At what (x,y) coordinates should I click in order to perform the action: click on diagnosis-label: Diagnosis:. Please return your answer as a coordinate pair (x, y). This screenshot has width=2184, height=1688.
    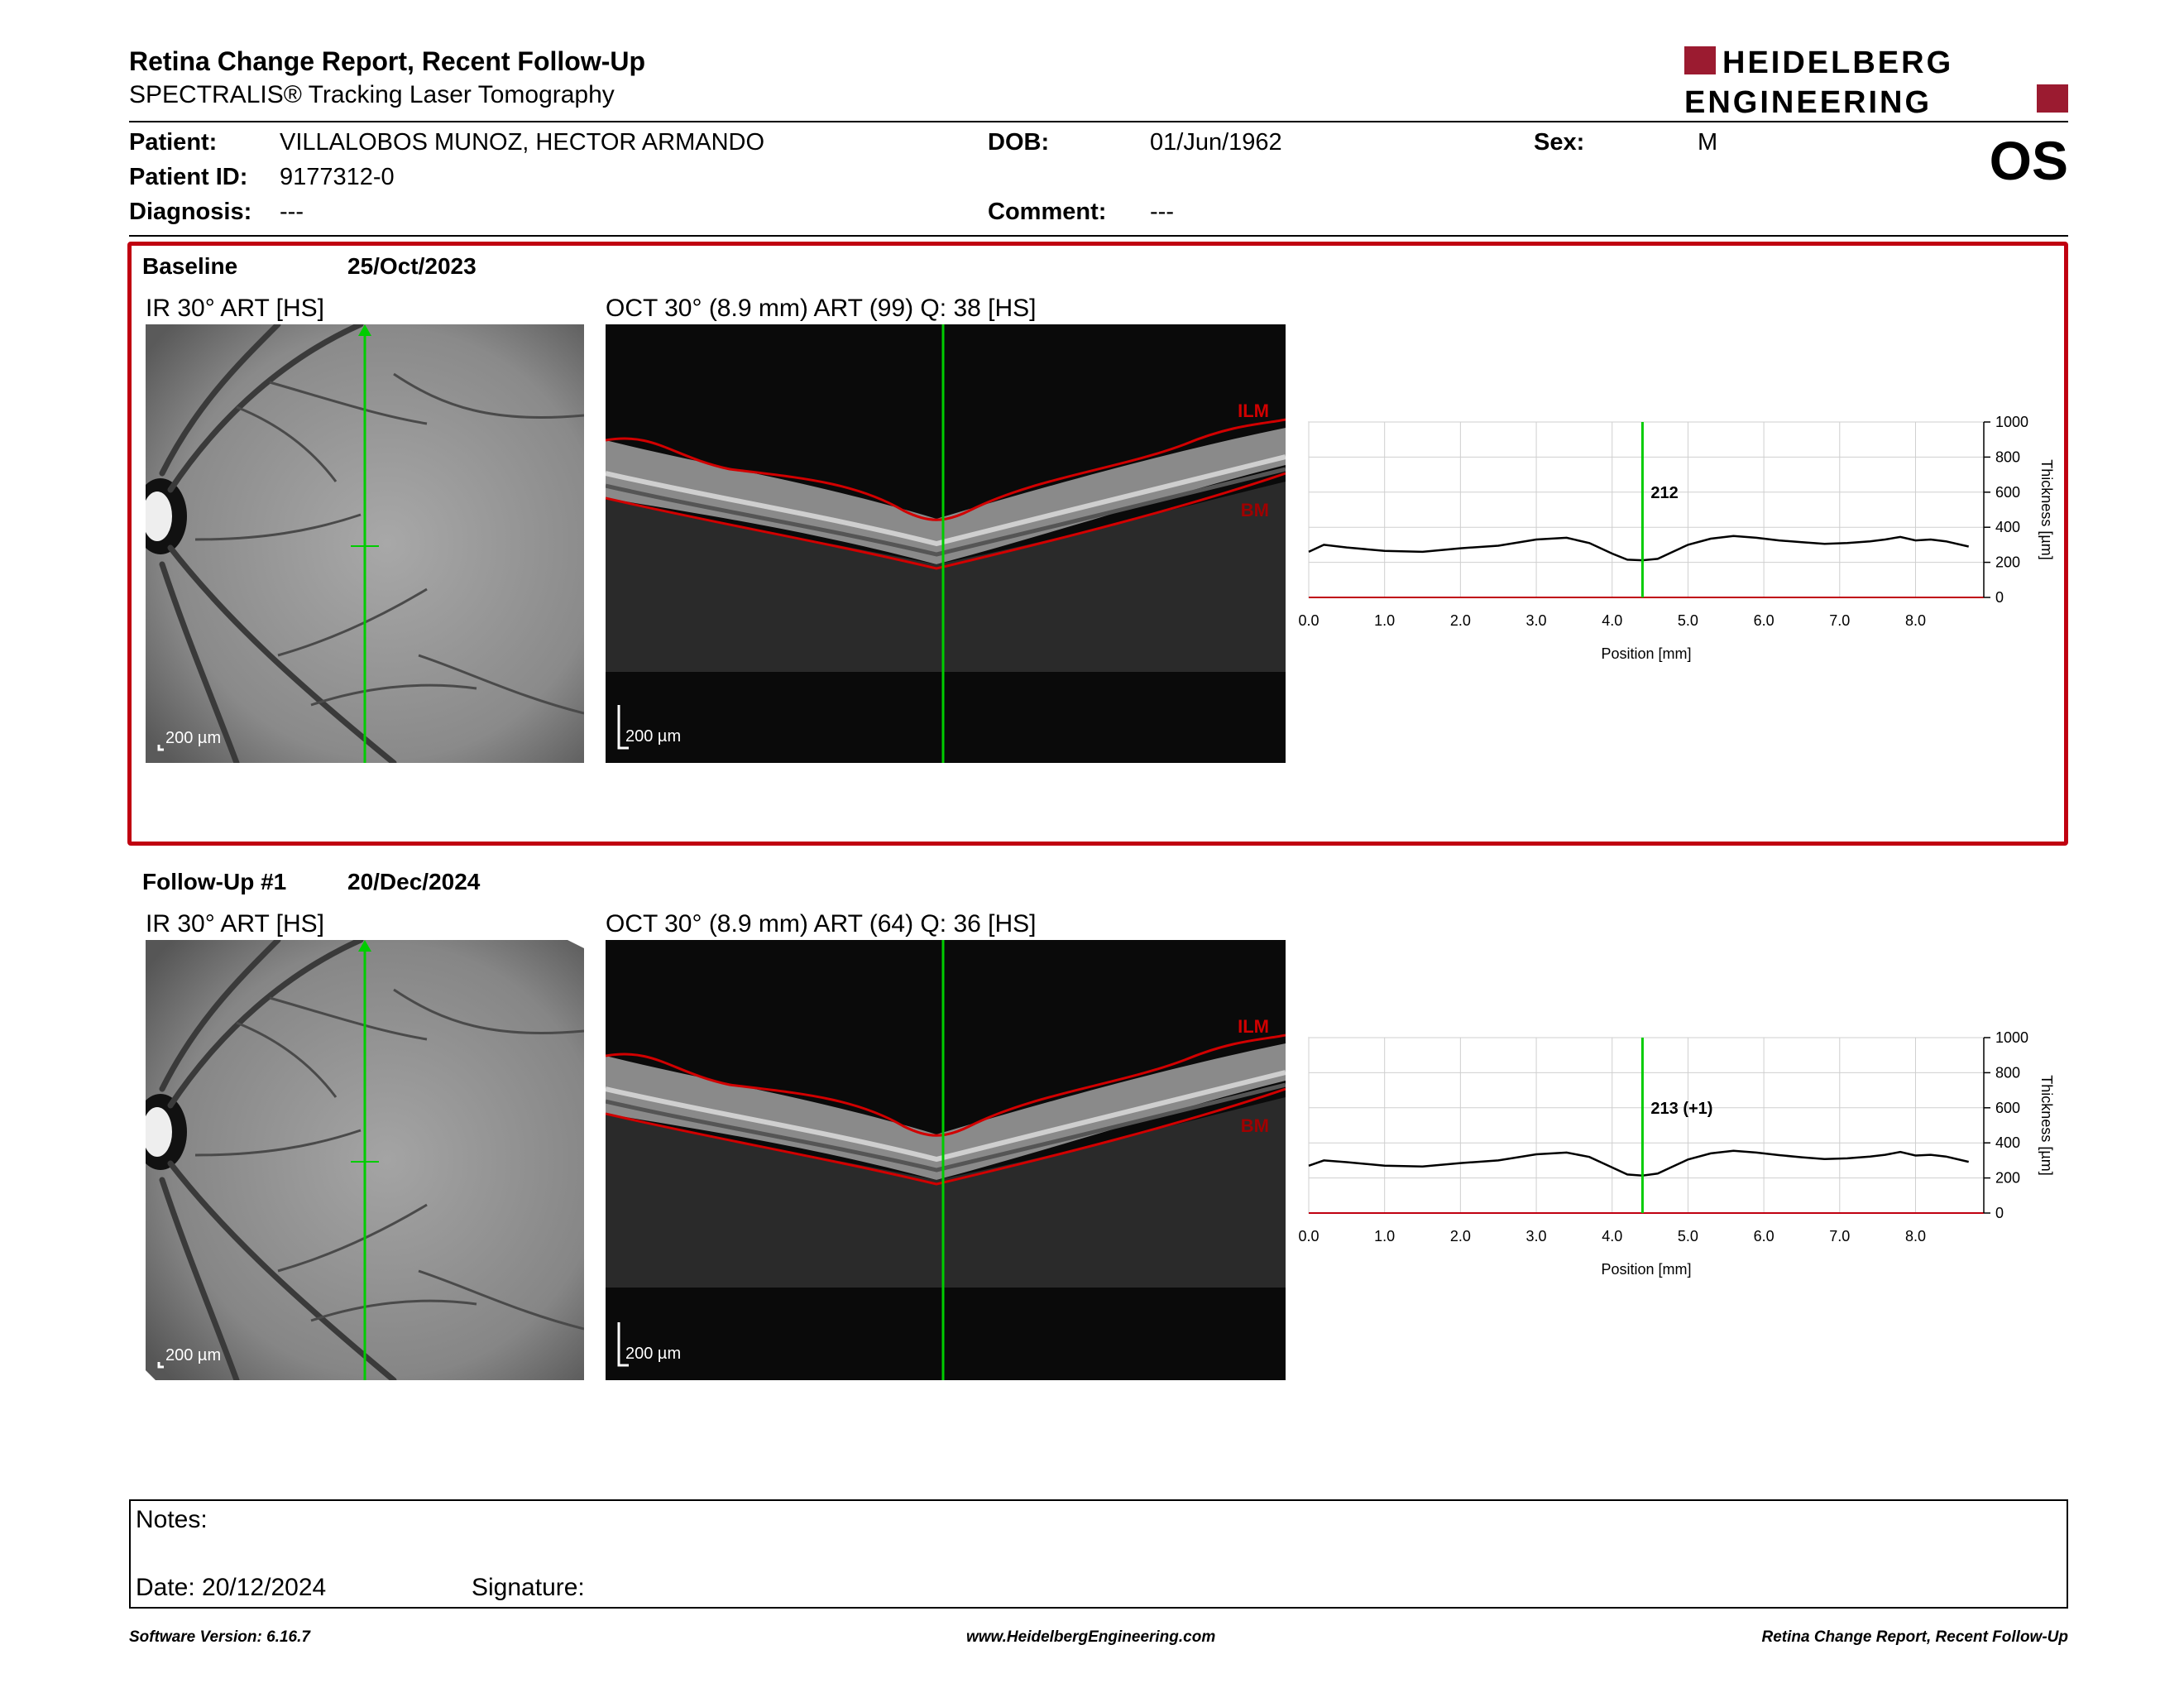
    Looking at the image, I should click on (190, 212).